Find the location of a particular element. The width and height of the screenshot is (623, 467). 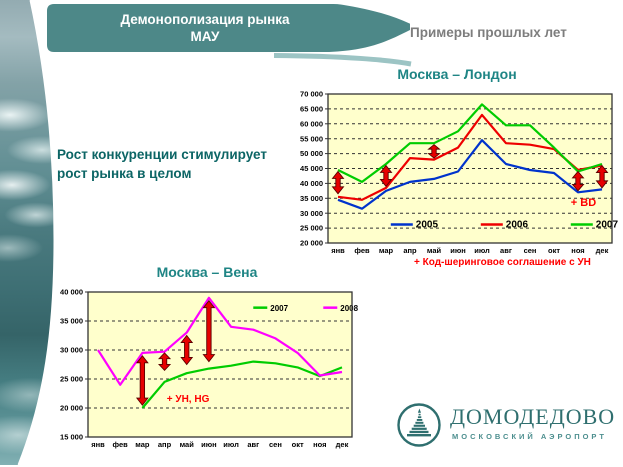

chart-moscow-london-title: Москва – Лондон is located at coordinates (457, 74).